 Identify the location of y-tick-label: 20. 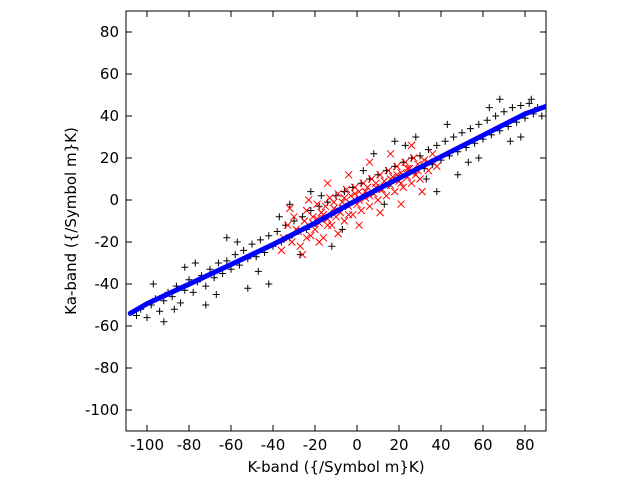
(109, 158).